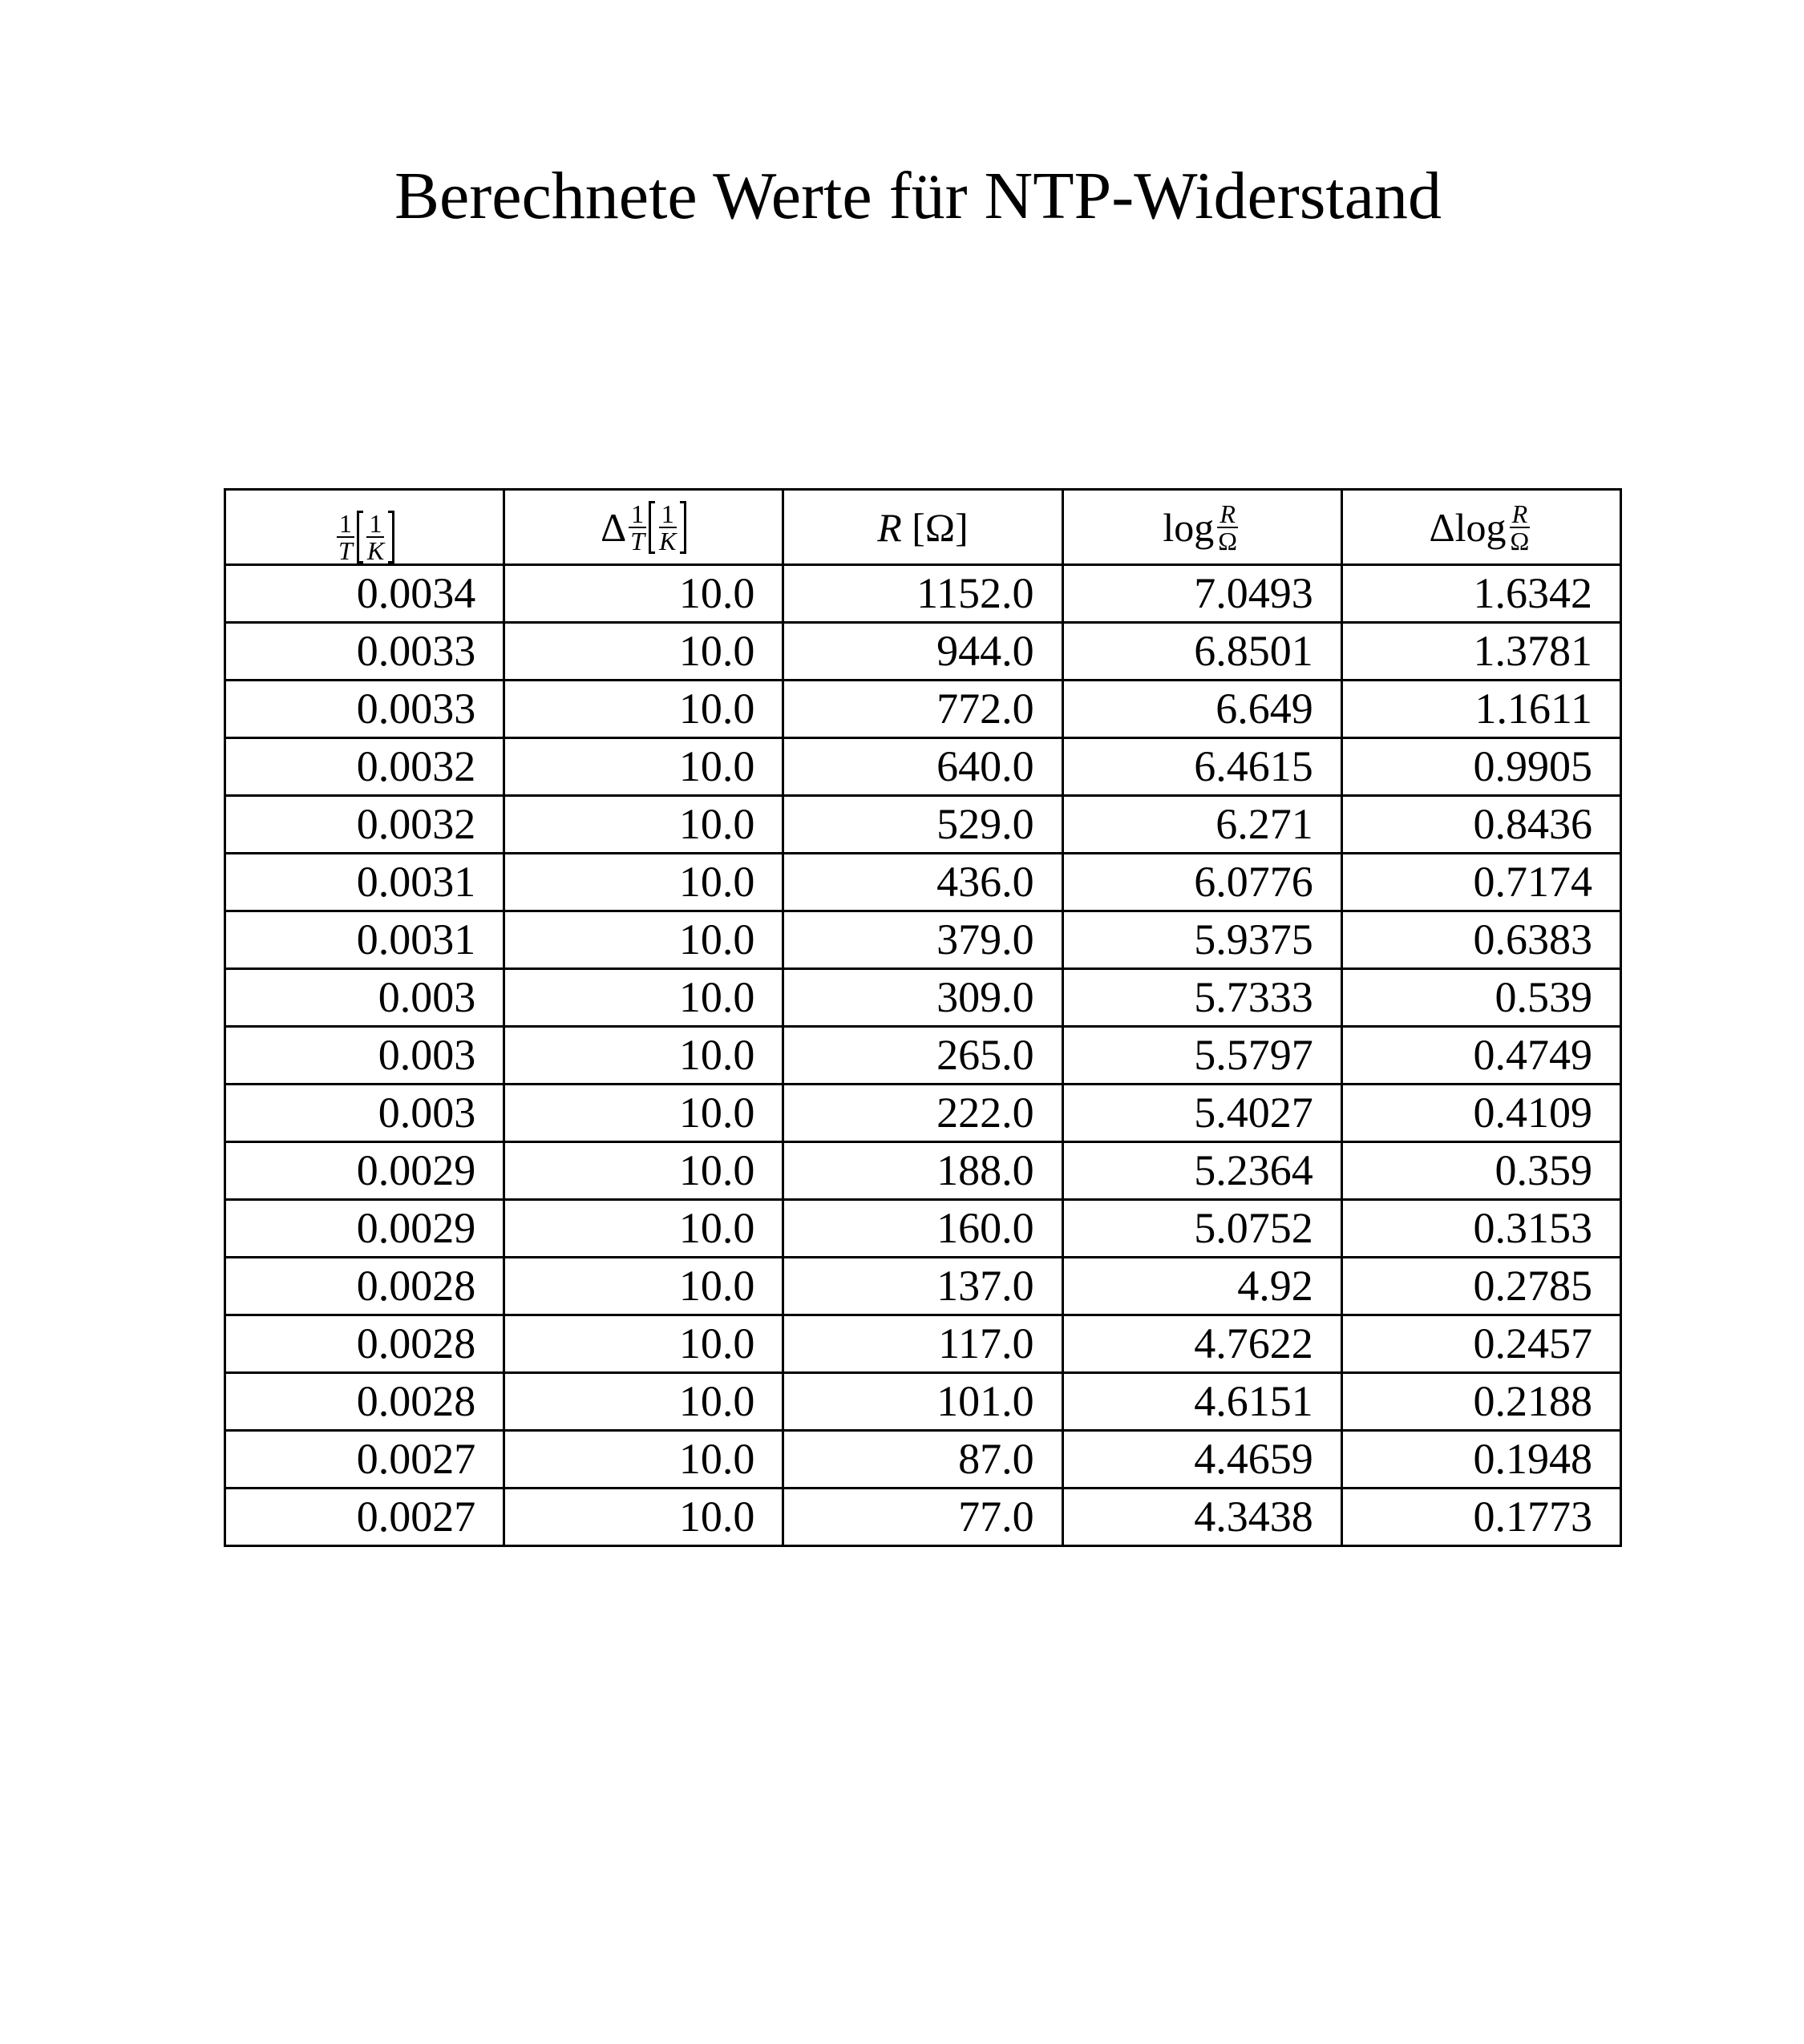  I want to click on cell-log-resistance: 6.271, so click(1202, 824).